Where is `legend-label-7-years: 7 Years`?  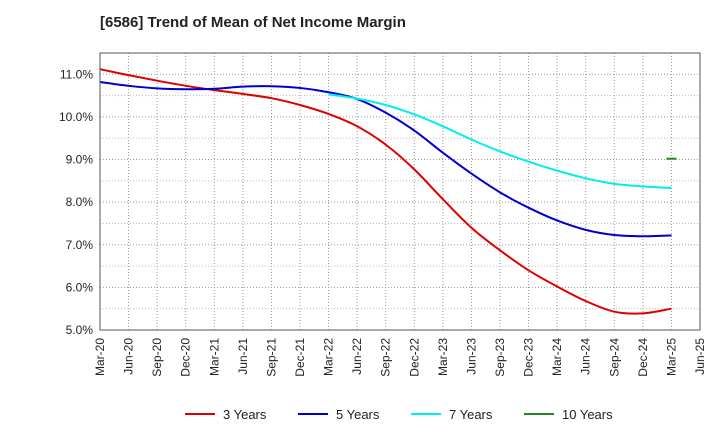
legend-label-7-years: 7 Years is located at coordinates (471, 414).